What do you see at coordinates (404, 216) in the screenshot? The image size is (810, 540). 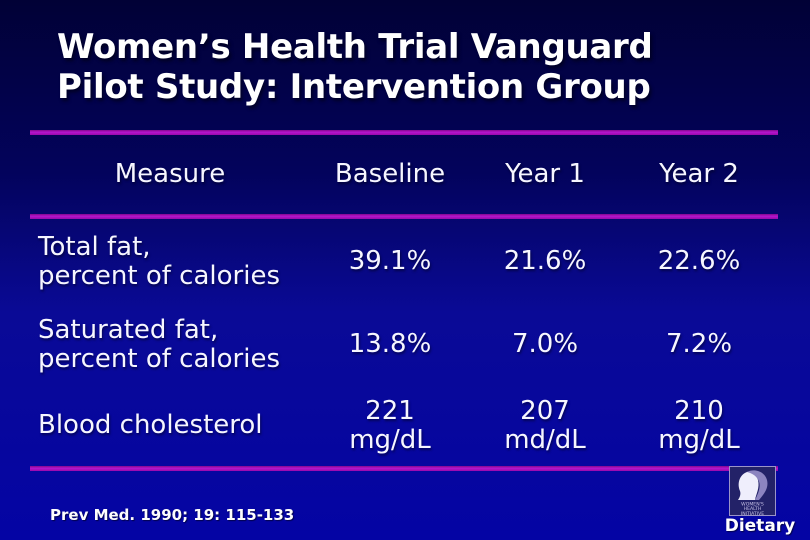 I see `divider-rule-header` at bounding box center [404, 216].